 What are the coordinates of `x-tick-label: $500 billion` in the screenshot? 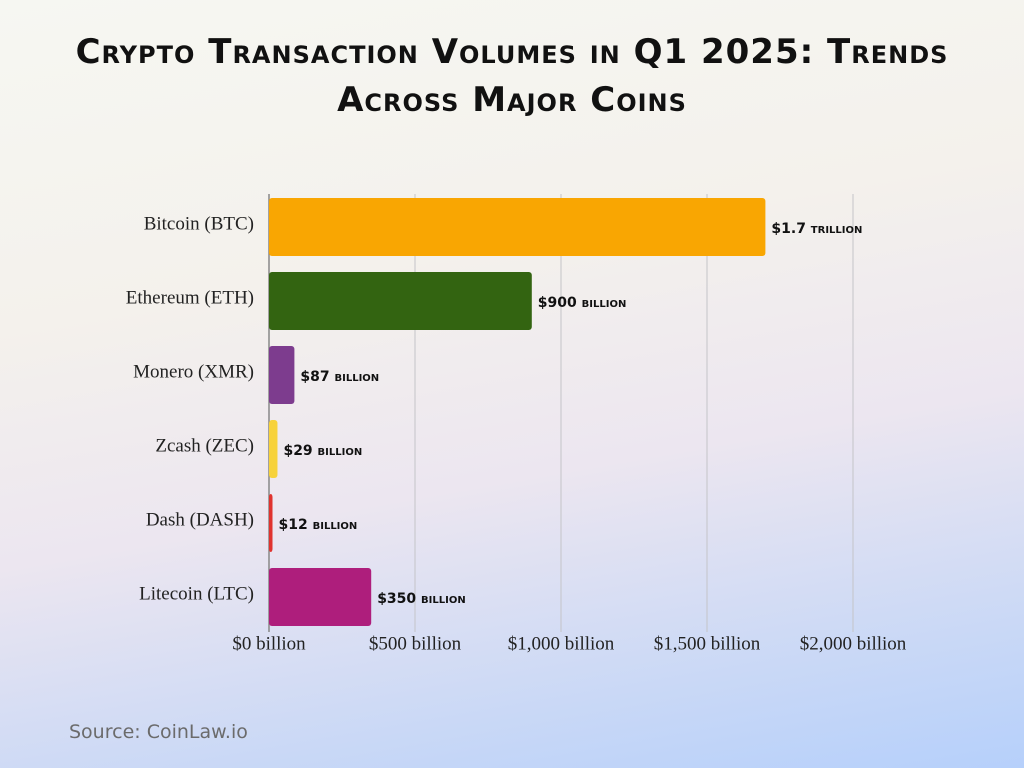 It's located at (415, 643).